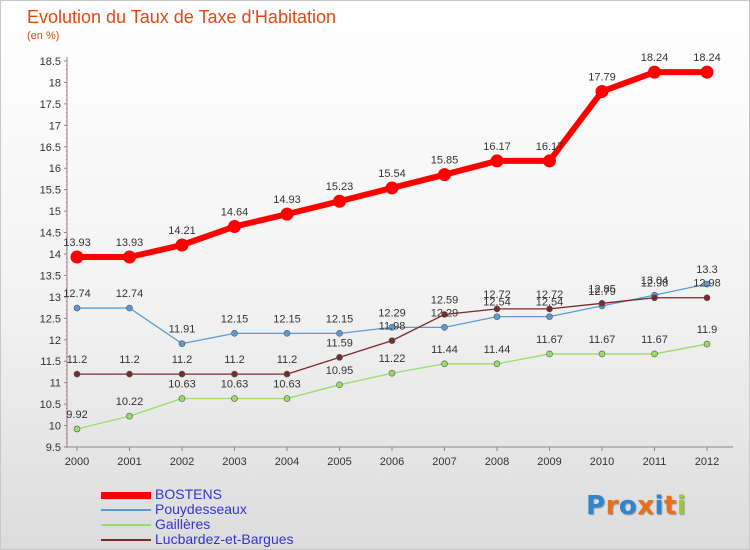  I want to click on x-tick-label: 2011, so click(655, 462).